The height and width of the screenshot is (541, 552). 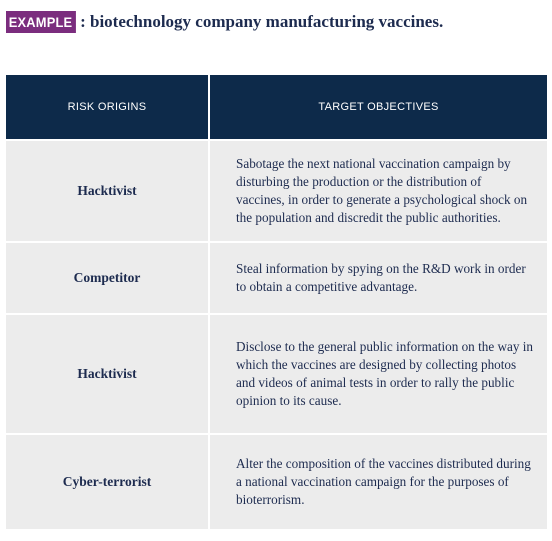 I want to click on table-header-row: RISK ORIGINS TARGET OBJECTIVES, so click(x=276, y=107).